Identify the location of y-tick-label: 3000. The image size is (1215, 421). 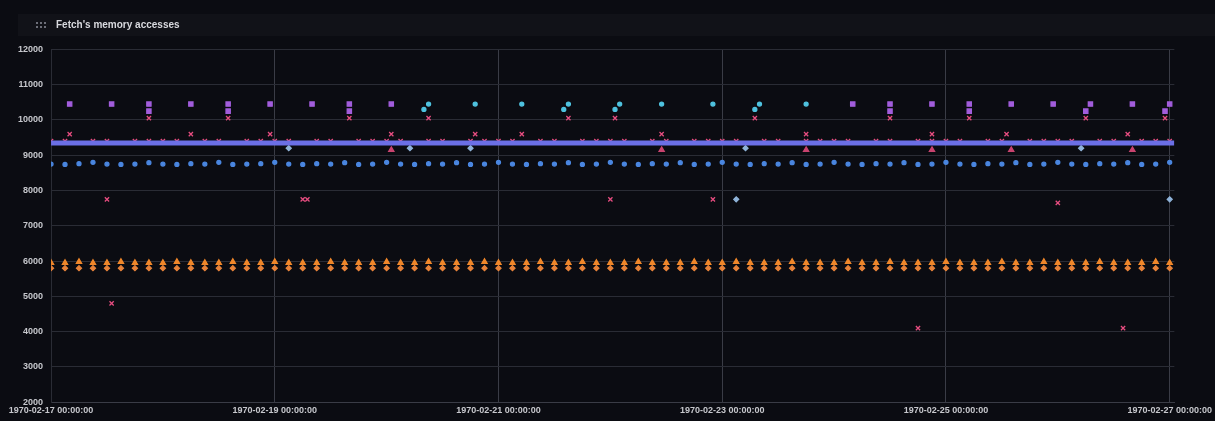
(33, 366).